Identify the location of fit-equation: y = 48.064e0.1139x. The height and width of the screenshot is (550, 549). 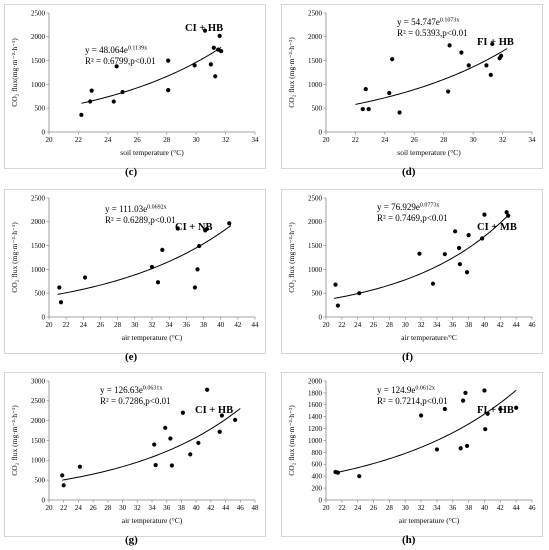
(116, 50).